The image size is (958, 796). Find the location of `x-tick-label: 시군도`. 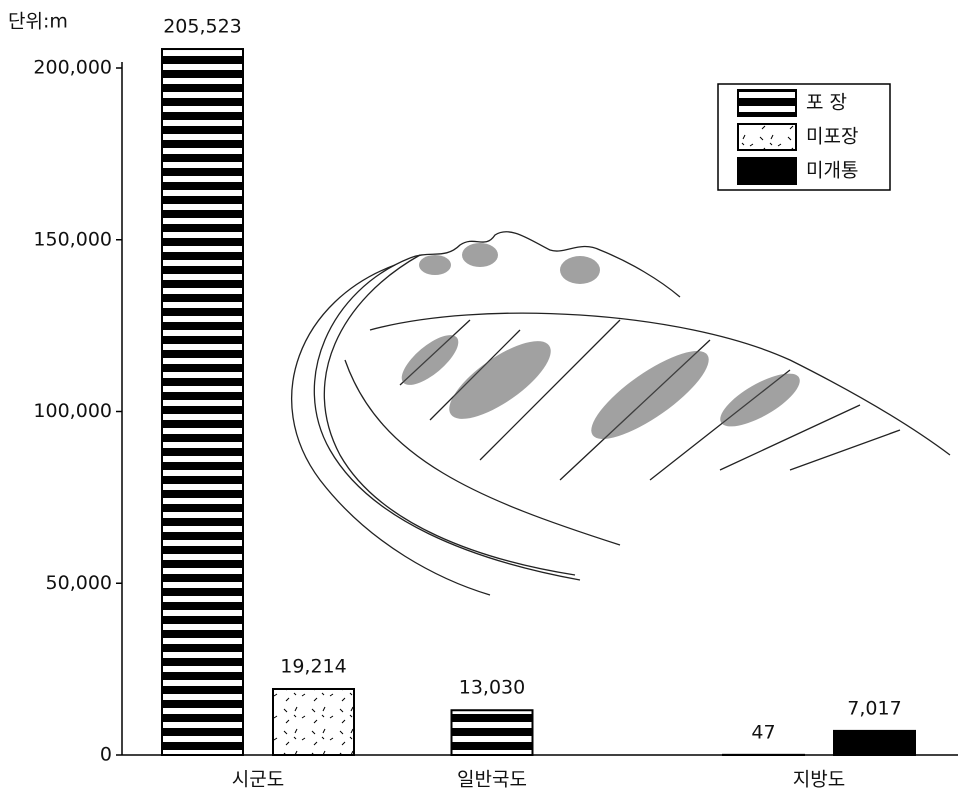

x-tick-label: 시군도 is located at coordinates (258, 780).